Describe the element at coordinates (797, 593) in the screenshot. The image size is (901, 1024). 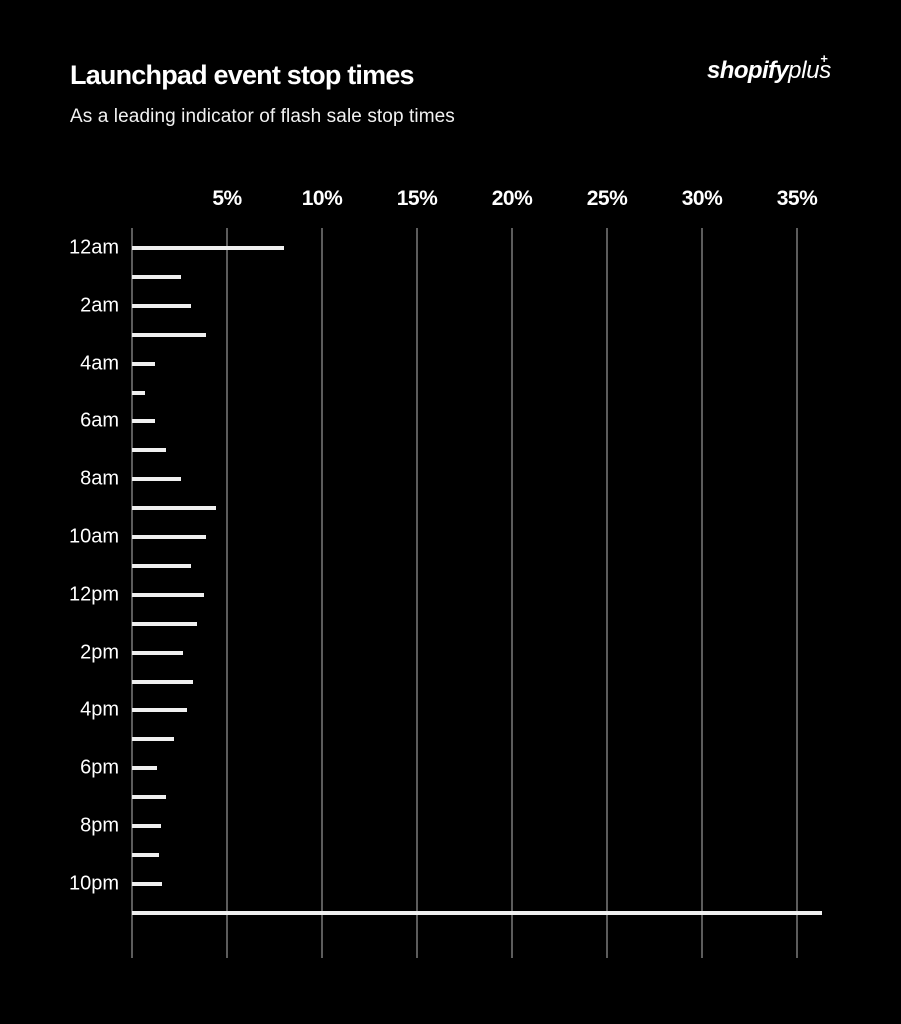
I see `gridline-35pct` at that location.